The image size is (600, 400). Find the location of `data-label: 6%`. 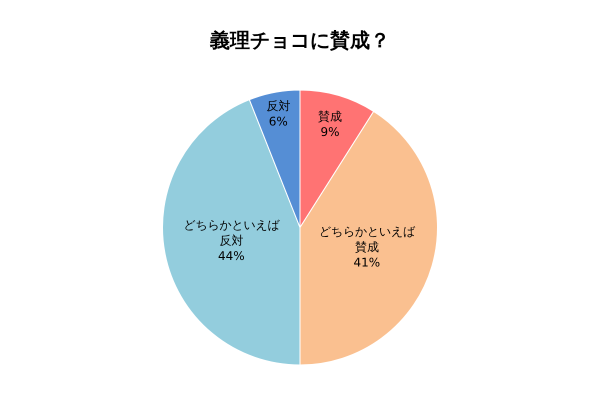

data-label: 6% is located at coordinates (278, 121).